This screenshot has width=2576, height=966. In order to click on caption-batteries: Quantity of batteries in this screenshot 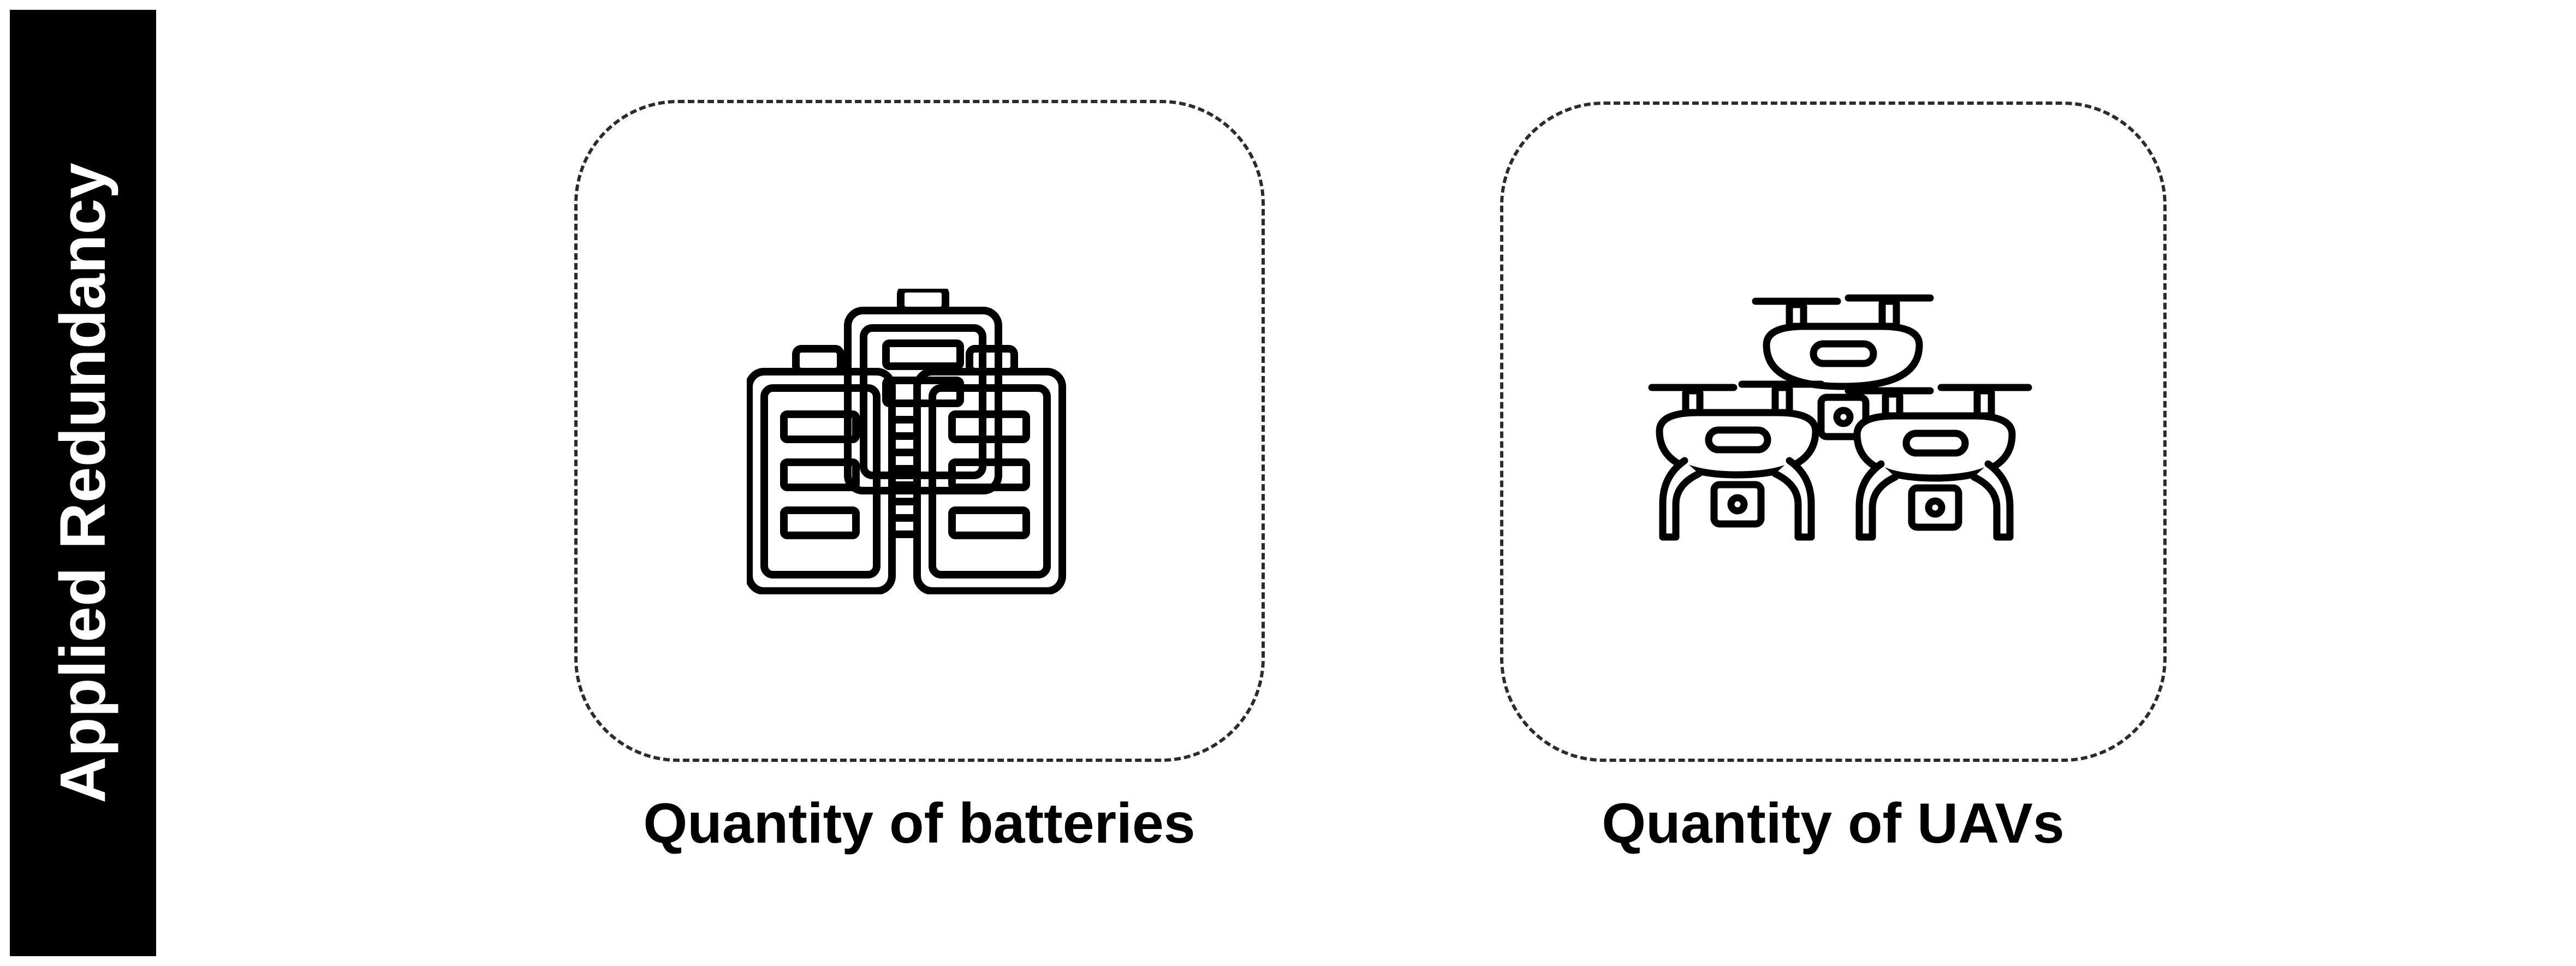, I will do `click(919, 823)`.